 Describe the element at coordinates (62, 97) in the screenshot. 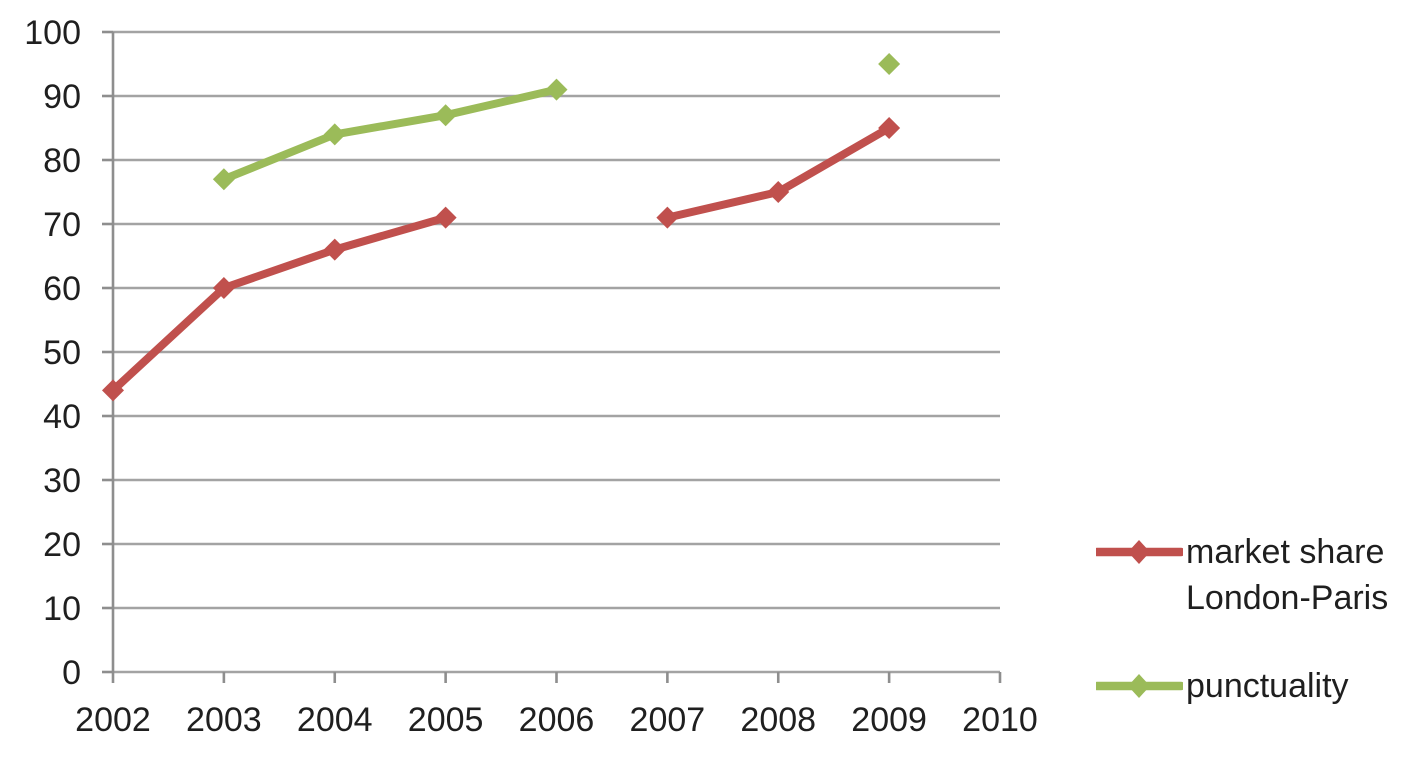

I see `y-tick-label: 90` at that location.